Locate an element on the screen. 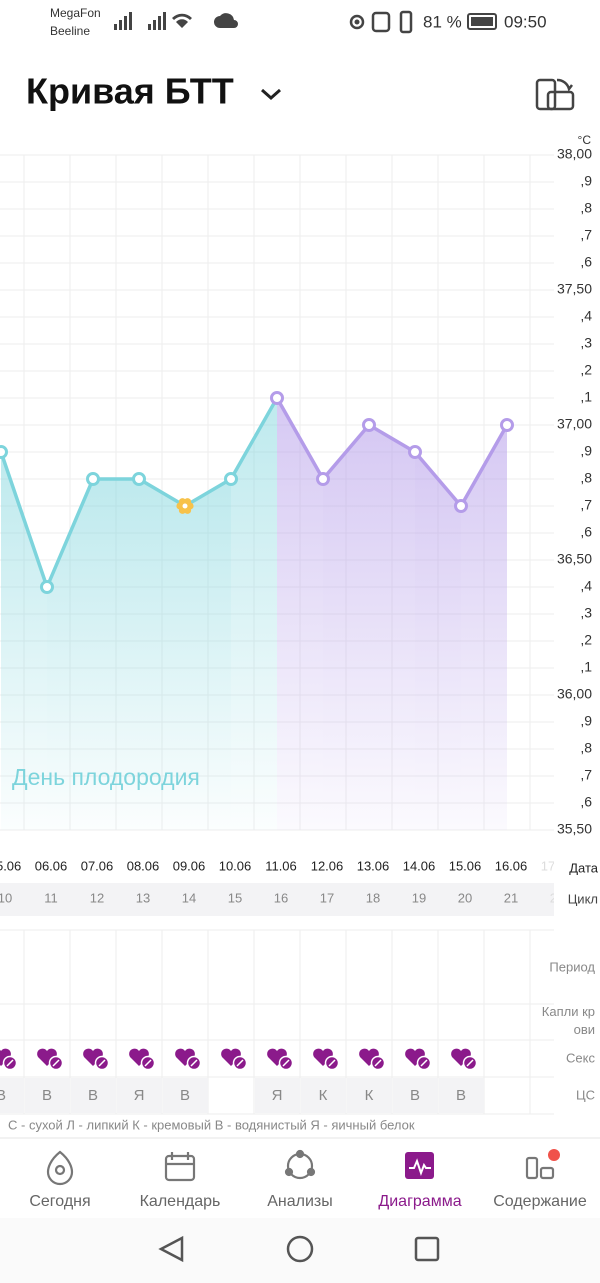 Image resolution: width=600 pixels, height=1283 pixels. y-tick-label: 37,50 is located at coordinates (574, 289).